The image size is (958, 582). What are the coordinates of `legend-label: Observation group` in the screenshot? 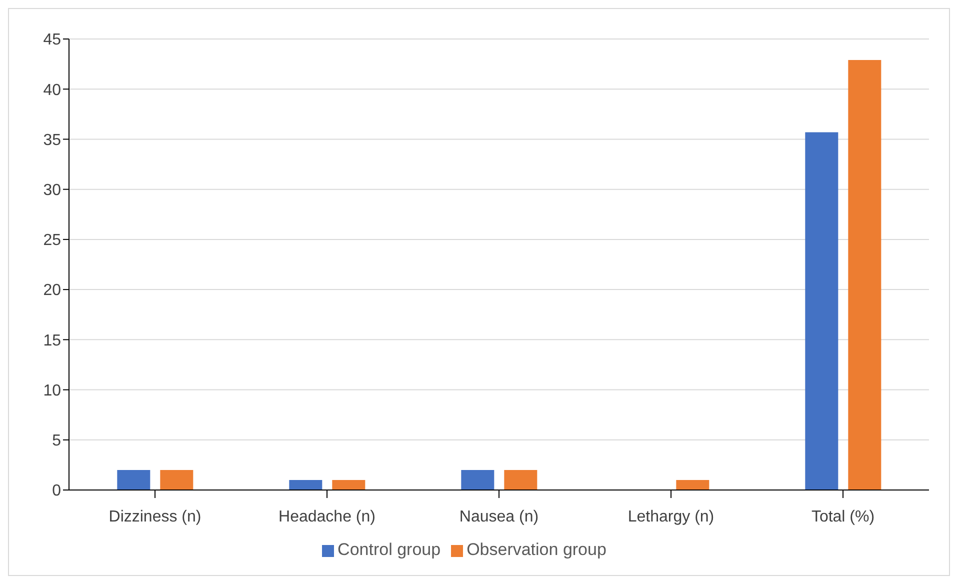 It's located at (536, 549).